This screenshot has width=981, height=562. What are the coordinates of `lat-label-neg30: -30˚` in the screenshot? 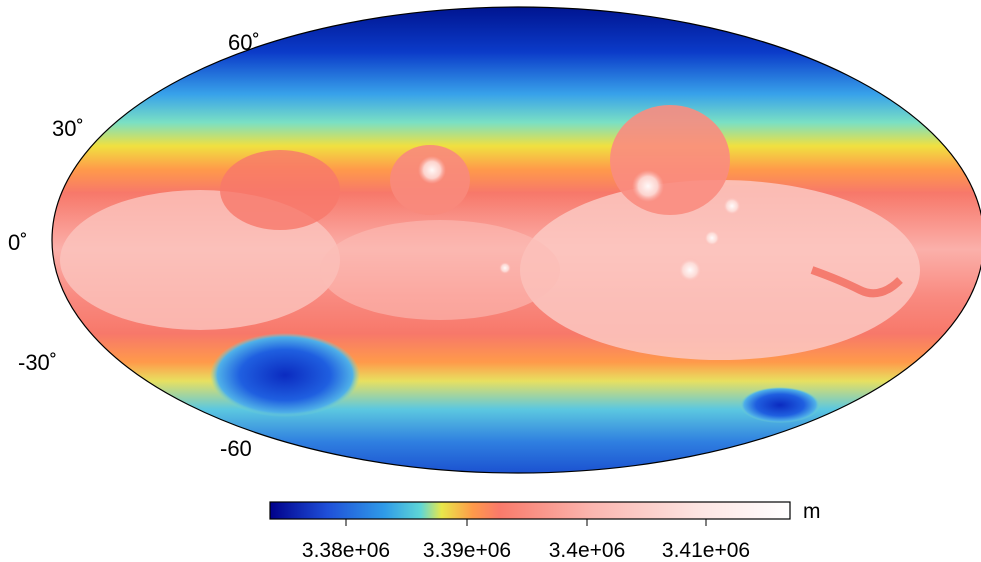 It's located at (37, 362).